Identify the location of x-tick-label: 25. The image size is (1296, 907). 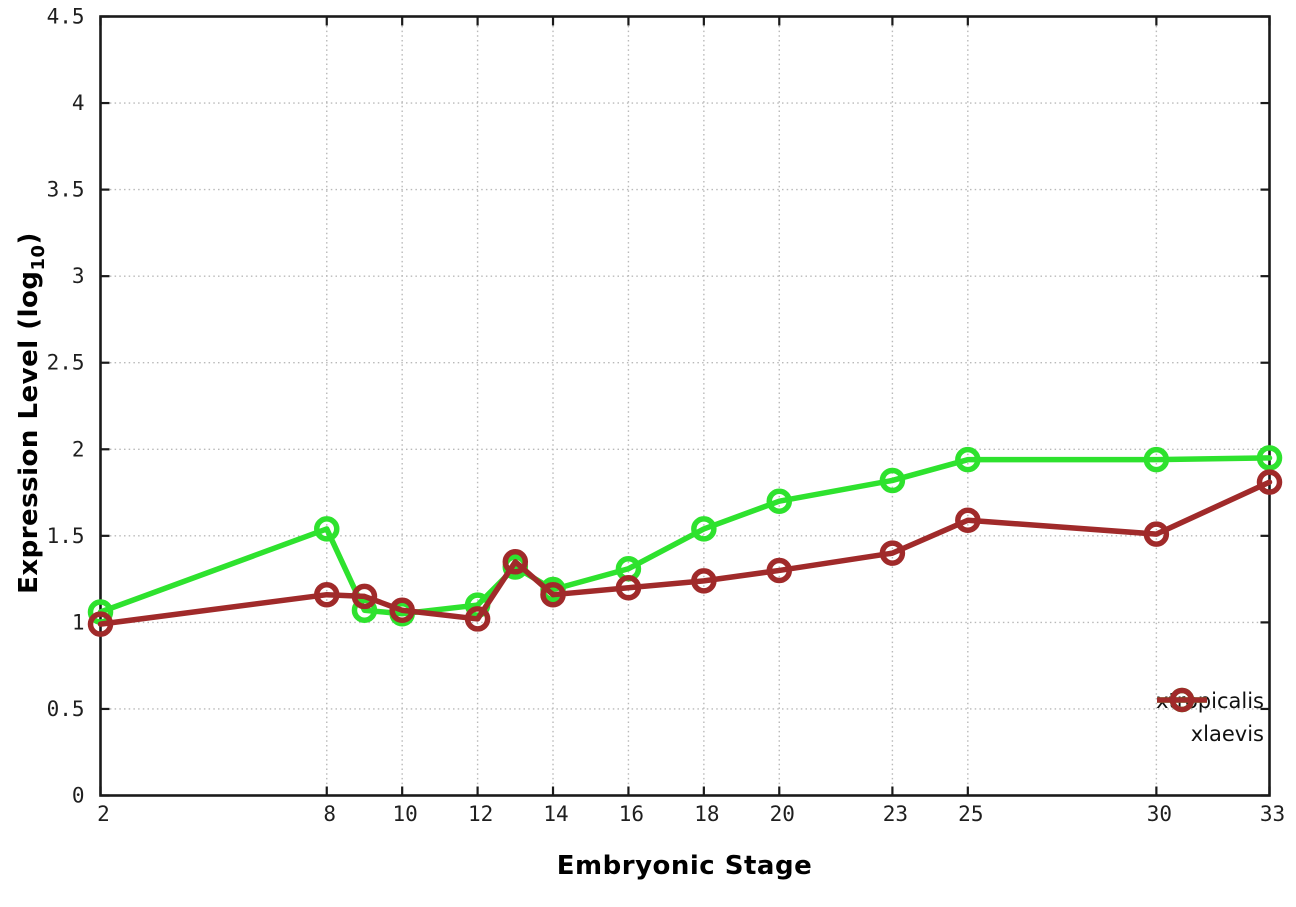
(970, 814).